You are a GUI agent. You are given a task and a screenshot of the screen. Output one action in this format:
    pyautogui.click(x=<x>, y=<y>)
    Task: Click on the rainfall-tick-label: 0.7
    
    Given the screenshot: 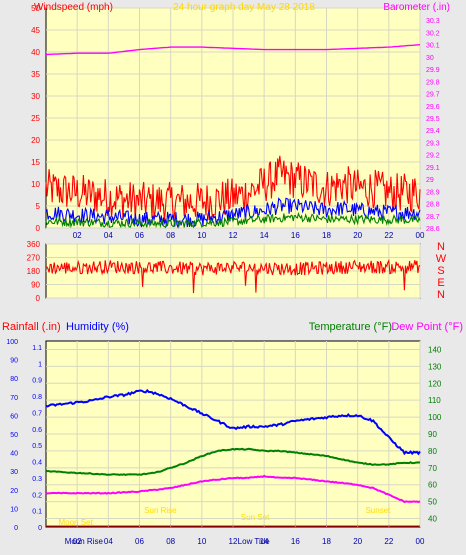 What is the action you would take?
    pyautogui.click(x=37, y=413)
    